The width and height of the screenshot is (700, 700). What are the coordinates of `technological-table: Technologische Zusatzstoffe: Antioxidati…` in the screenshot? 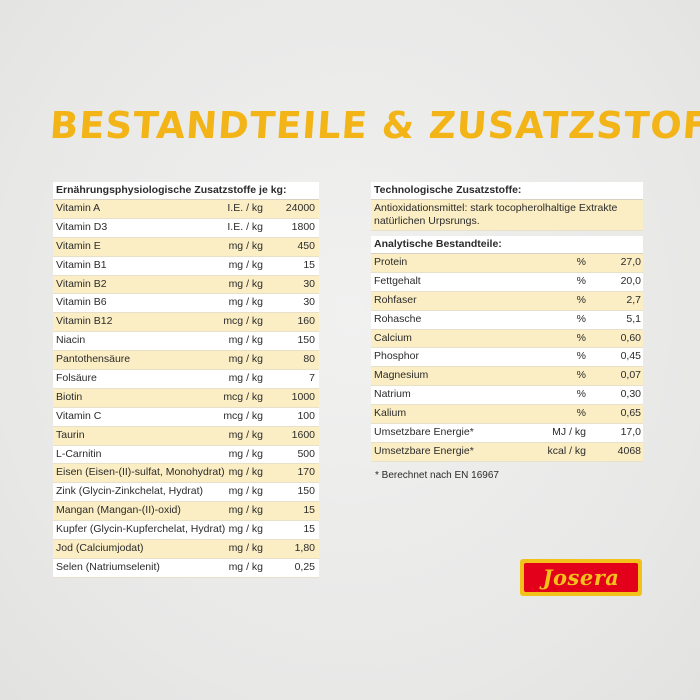 It's located at (507, 206).